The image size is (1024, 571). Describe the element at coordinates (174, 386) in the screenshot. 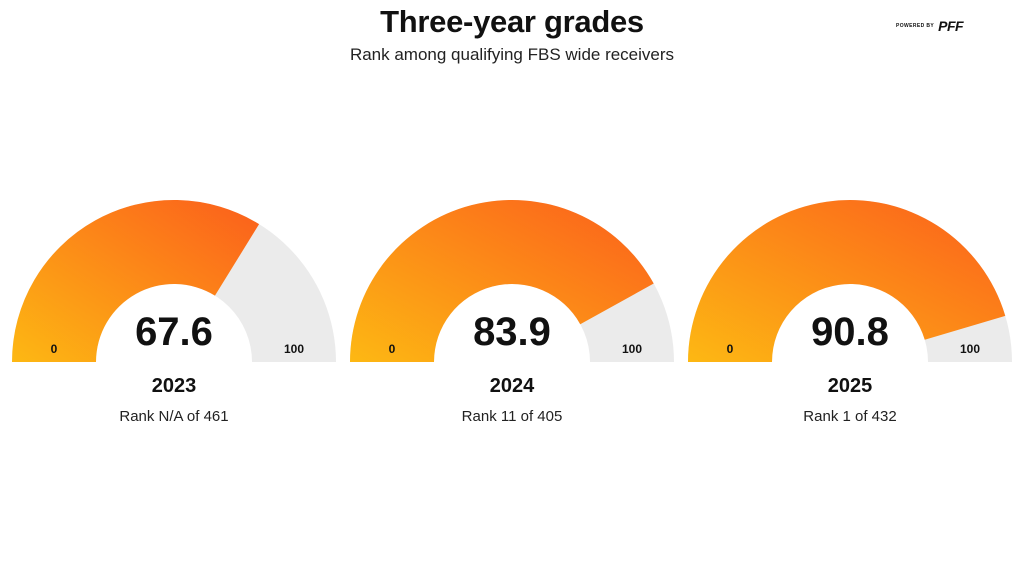

I see `gauge-year-label: 2023` at that location.